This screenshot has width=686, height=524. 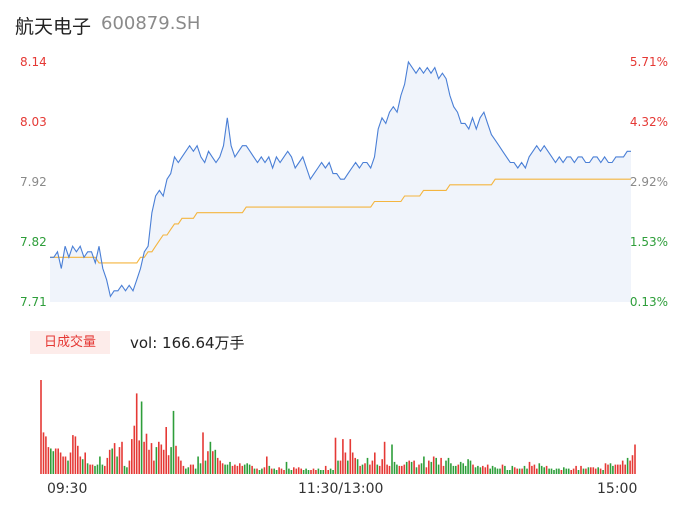 I want to click on stock-code: 600879.SH, so click(x=151, y=23).